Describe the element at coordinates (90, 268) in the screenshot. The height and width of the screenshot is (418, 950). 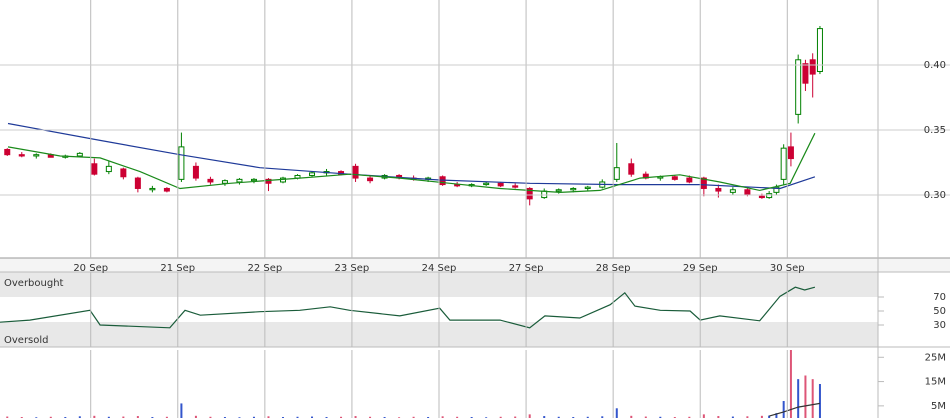
I see `x-tick-label: 20 Sep` at that location.